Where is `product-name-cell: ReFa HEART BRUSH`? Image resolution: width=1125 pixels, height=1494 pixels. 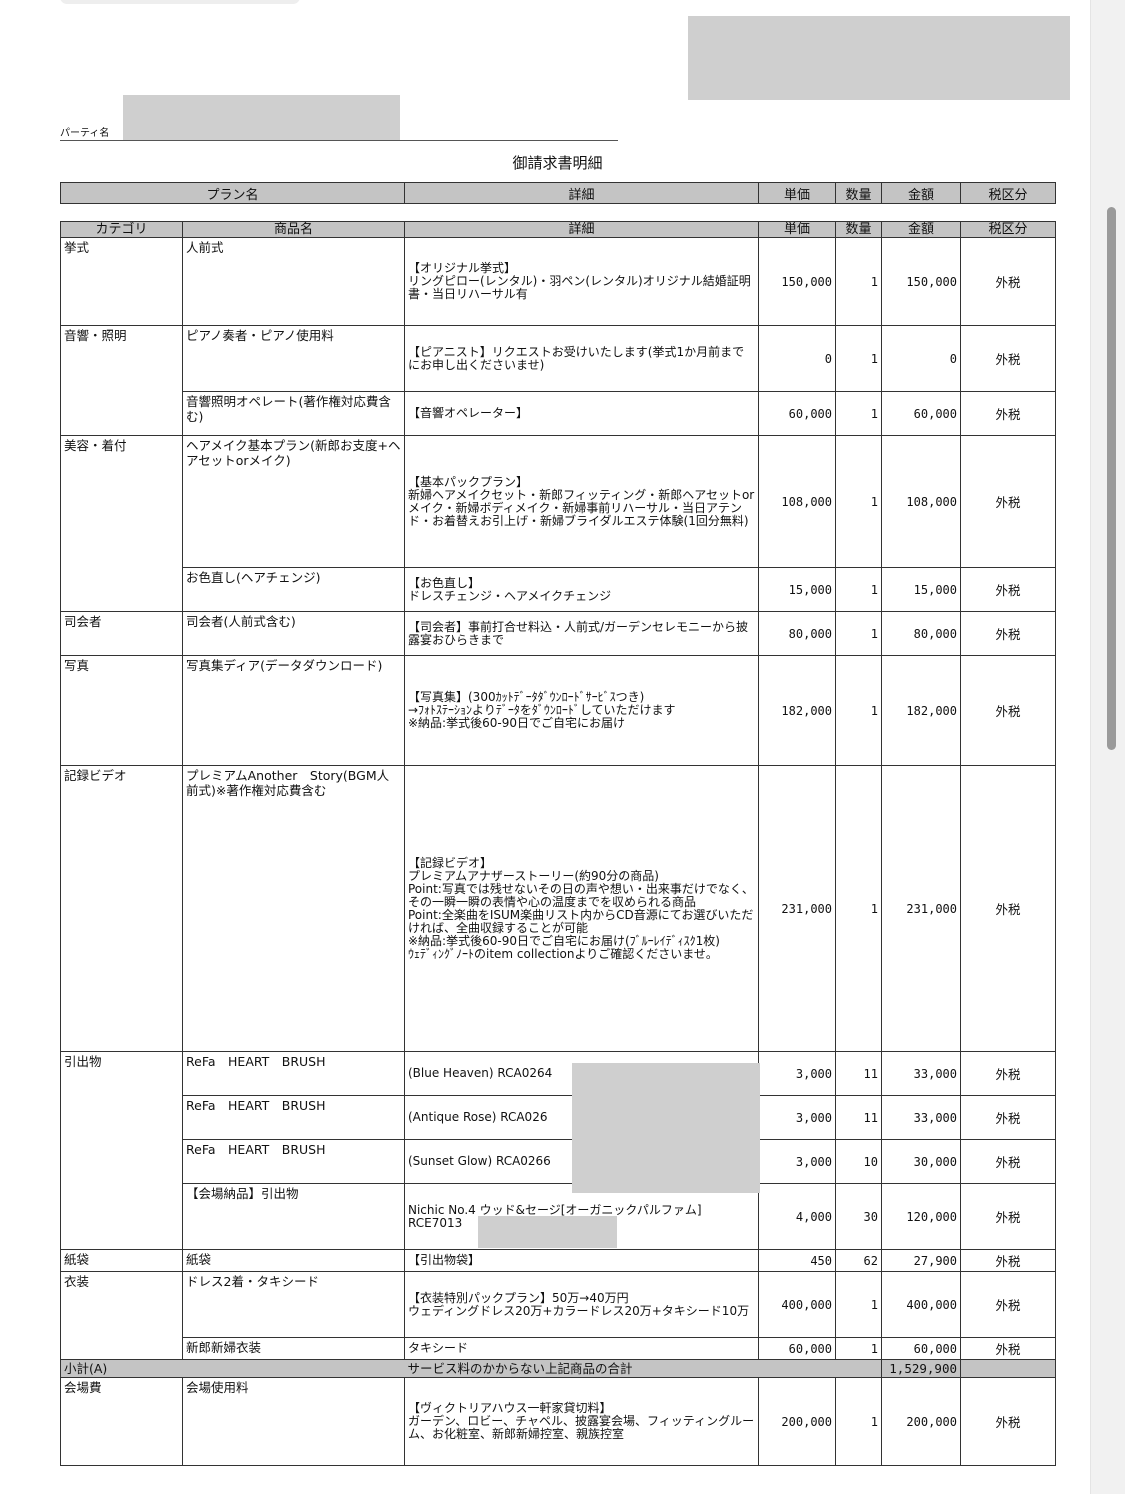
product-name-cell: ReFa HEART BRUSH is located at coordinates (293, 1073).